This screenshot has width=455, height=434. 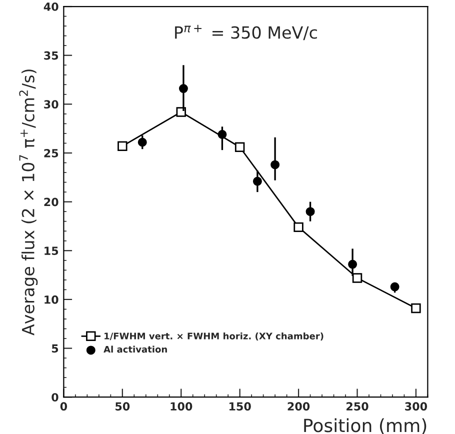 What do you see at coordinates (214, 336) in the screenshot?
I see `legend-label: 1/FWHM vert. × FWHM horiz. (XY chamber)` at bounding box center [214, 336].